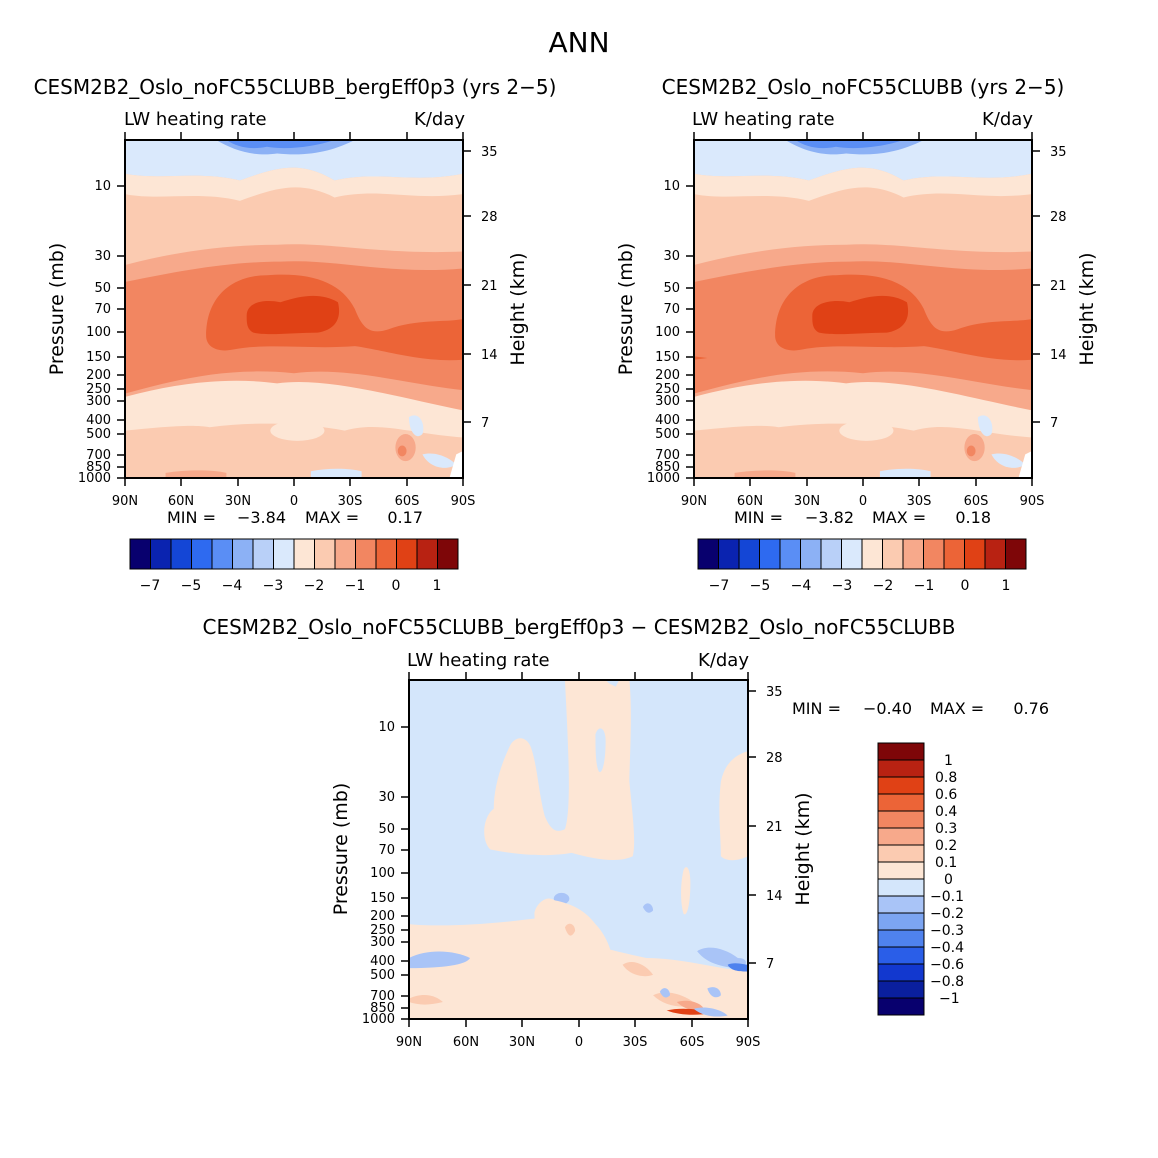 This screenshot has height=1158, width=1158. I want to click on y-tick-label: 500, so click(98, 434).